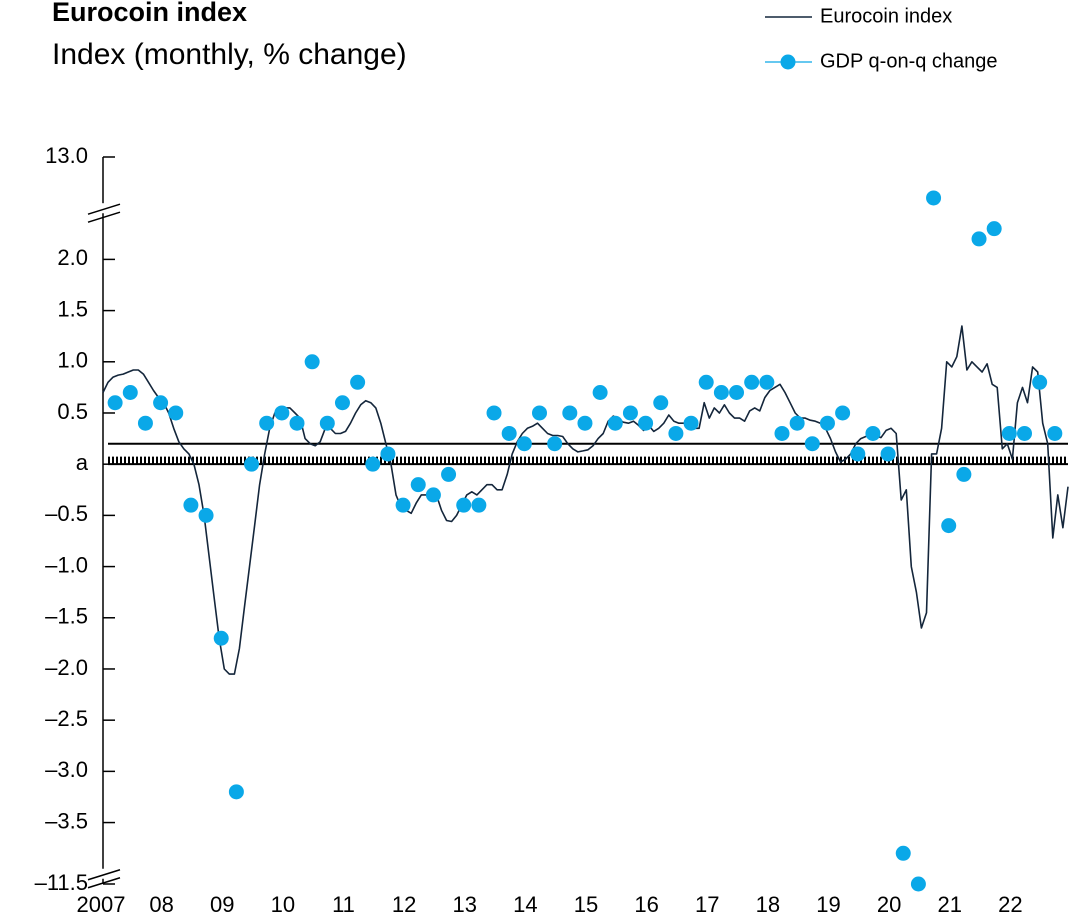 Image resolution: width=1089 pixels, height=921 pixels. I want to click on legend-label: Eurocoin index, so click(886, 16).